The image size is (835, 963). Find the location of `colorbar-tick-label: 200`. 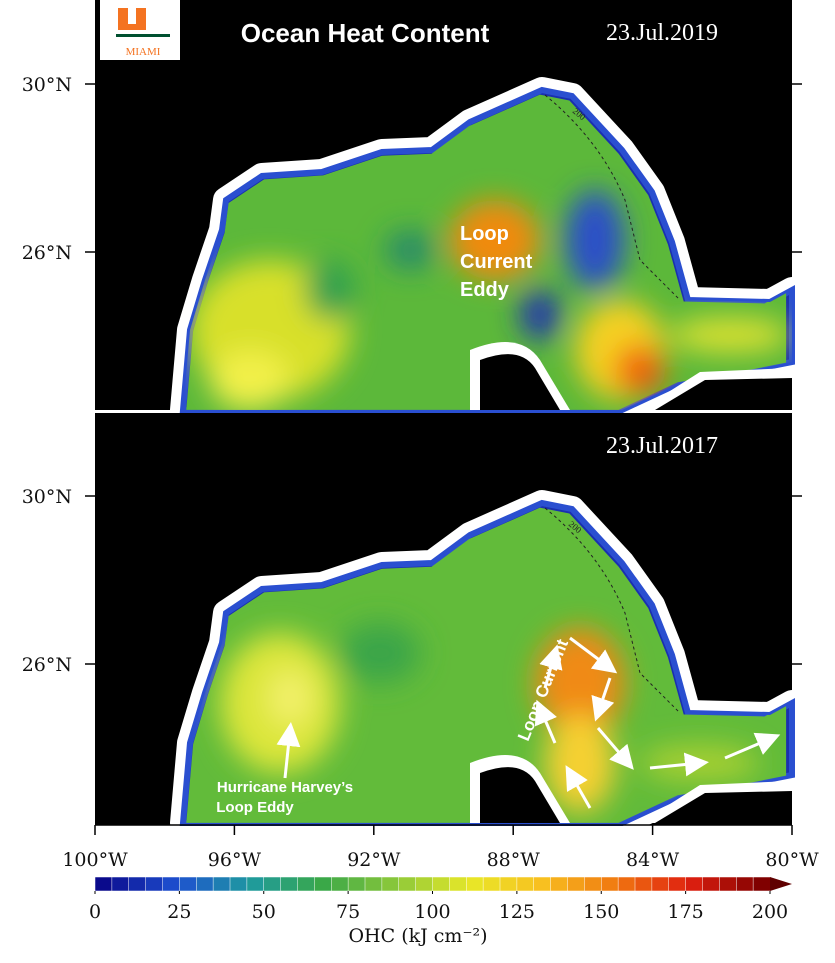

colorbar-tick-label: 200 is located at coordinates (770, 912).